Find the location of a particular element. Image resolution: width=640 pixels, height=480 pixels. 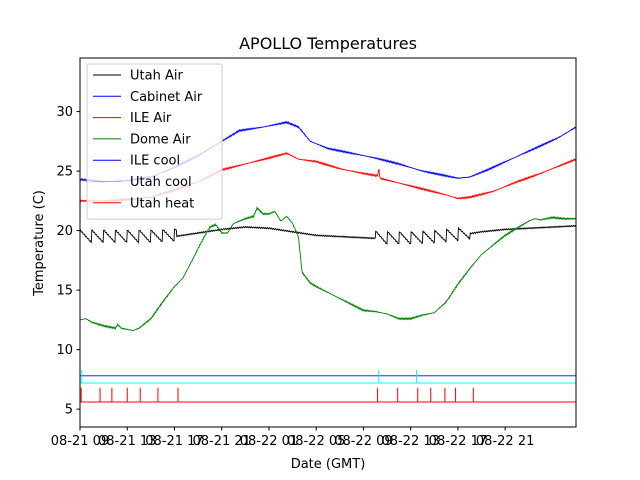

y-tick-label: 25 is located at coordinates (64, 172).